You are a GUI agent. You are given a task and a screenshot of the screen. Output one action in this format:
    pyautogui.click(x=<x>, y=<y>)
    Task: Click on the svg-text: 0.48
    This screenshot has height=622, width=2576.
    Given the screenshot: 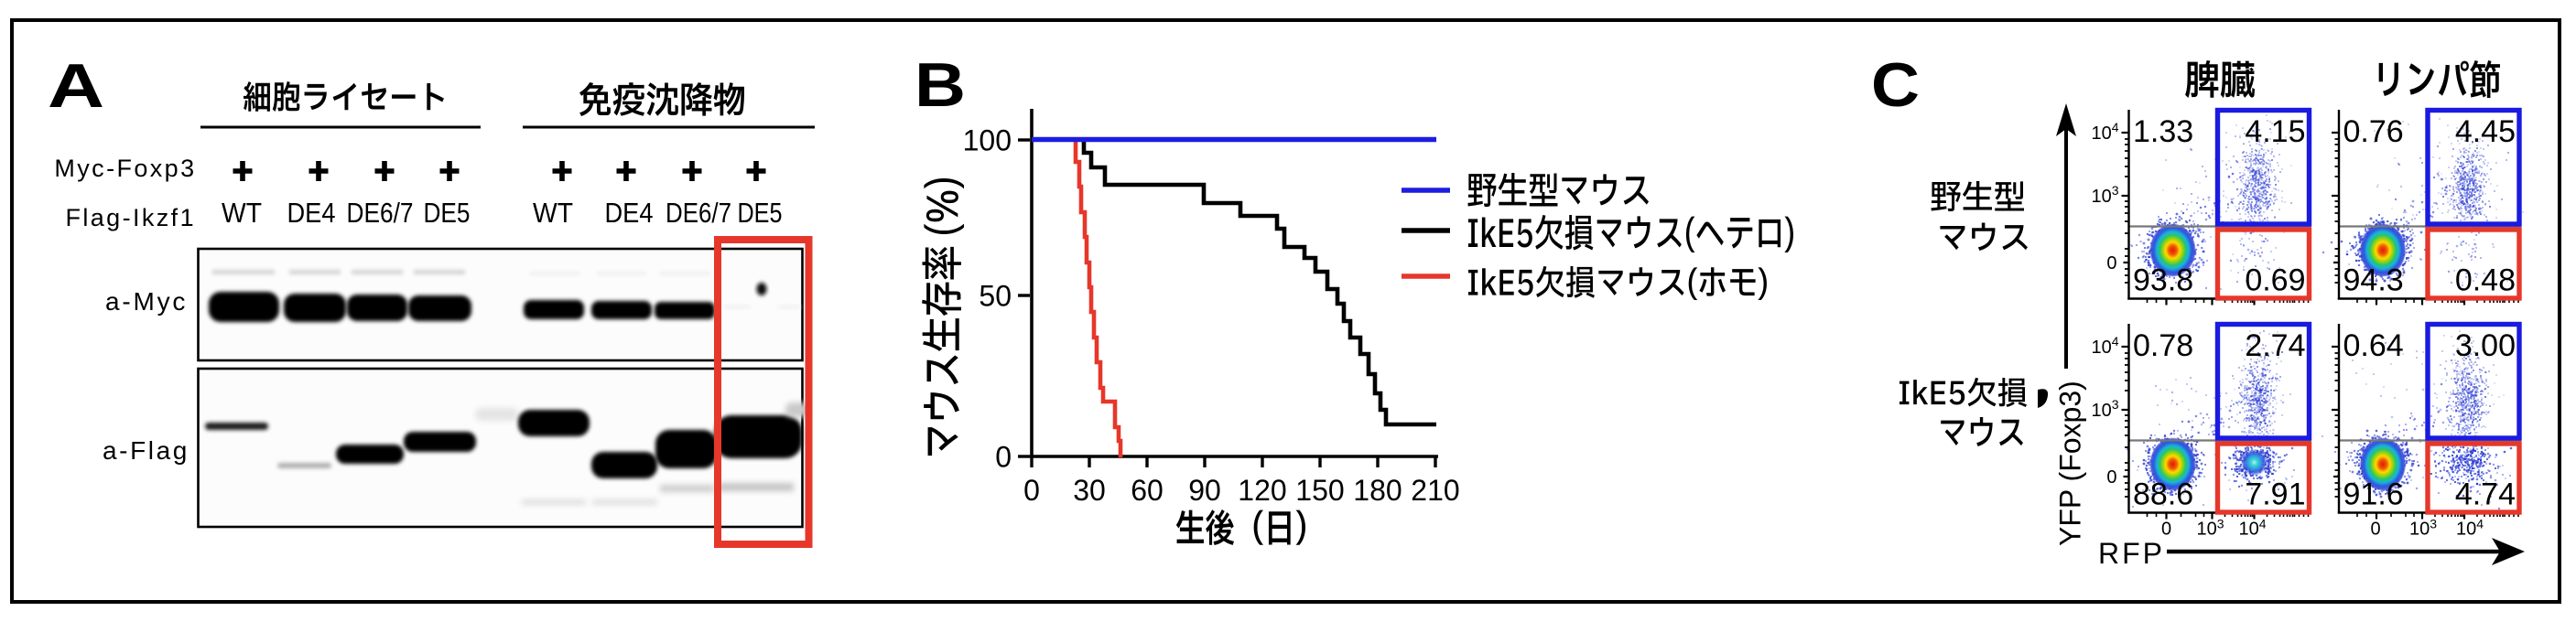 What is the action you would take?
    pyautogui.click(x=2486, y=280)
    